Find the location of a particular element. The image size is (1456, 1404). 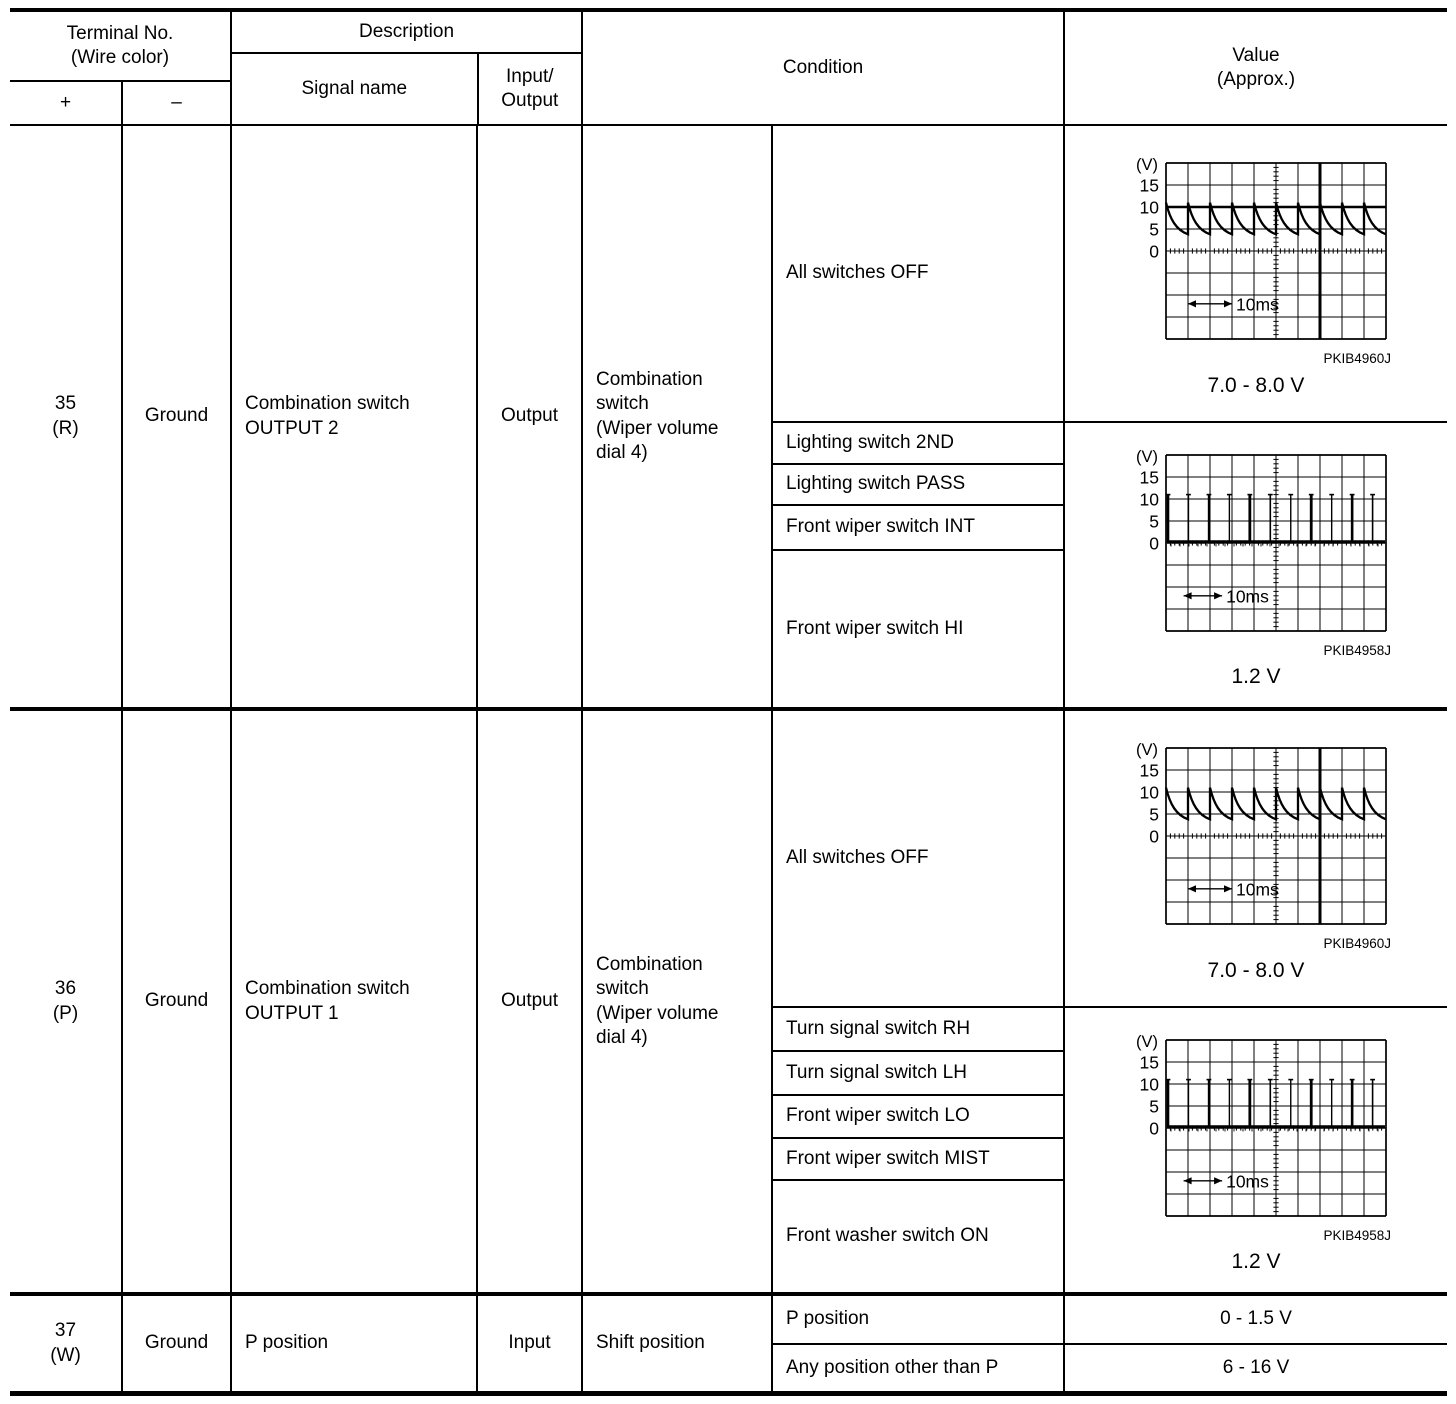

header-signal-name: Signal name is located at coordinates (354, 88).